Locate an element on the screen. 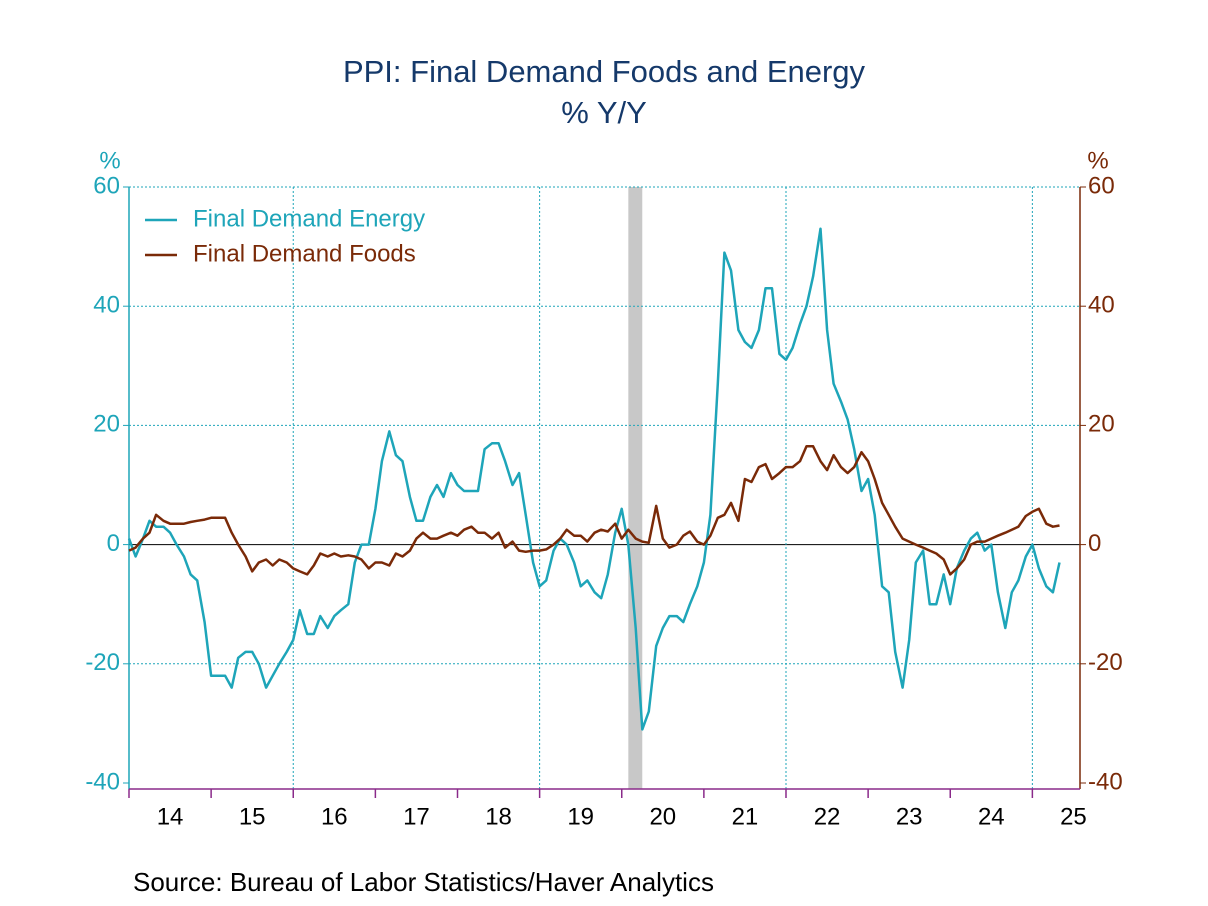  y-tick-label: 60 is located at coordinates (106, 185).